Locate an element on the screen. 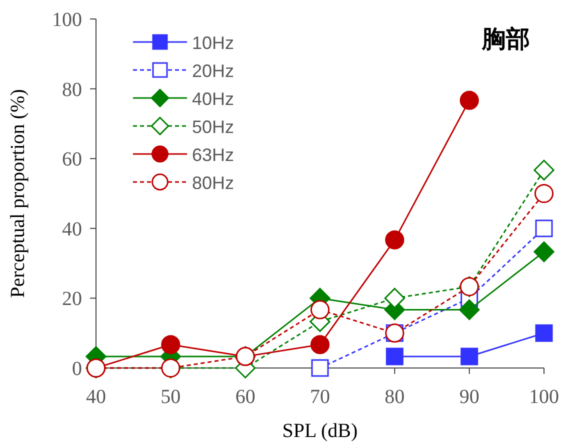 This screenshot has height=443, width=562. y-tick-label: 20 is located at coordinates (72, 299).